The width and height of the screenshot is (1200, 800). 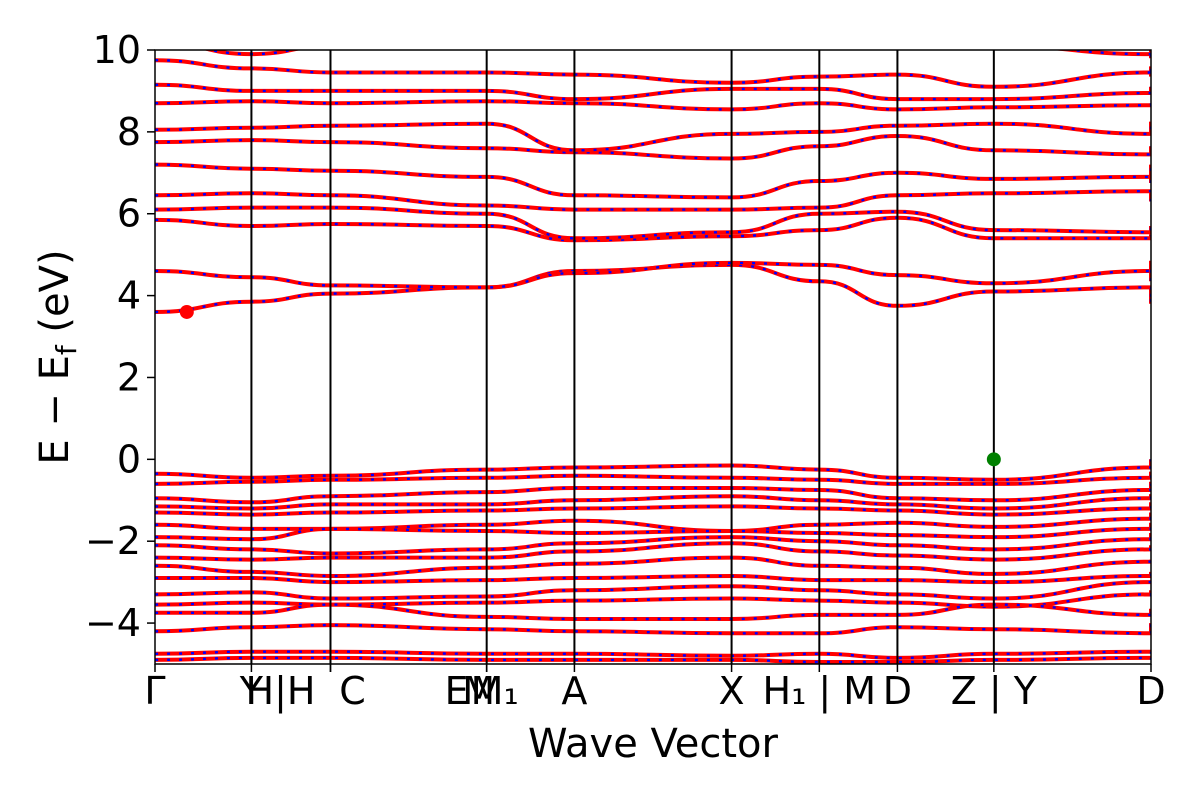 I want to click on y-tick-label: 6, so click(x=129, y=214).